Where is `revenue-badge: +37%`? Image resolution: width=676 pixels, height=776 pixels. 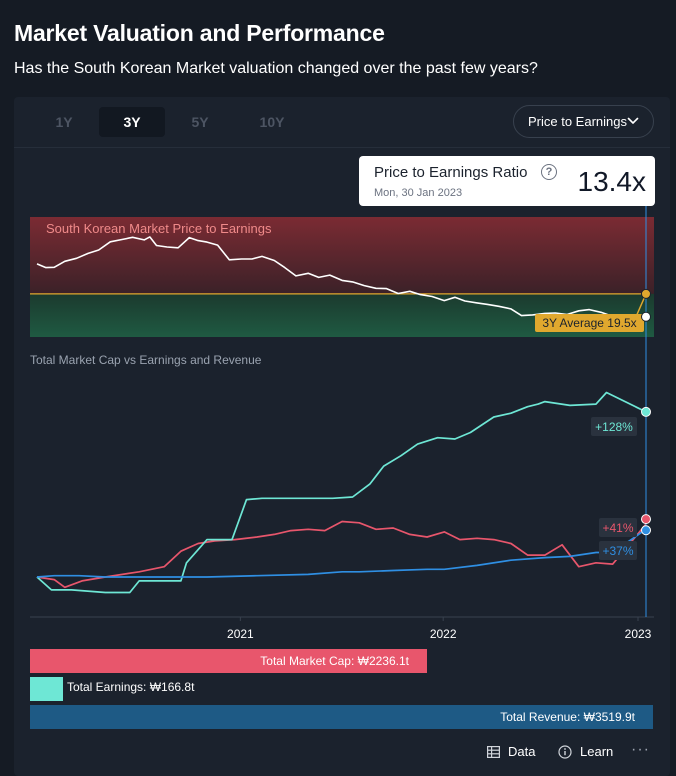 revenue-badge: +37% is located at coordinates (617, 551).